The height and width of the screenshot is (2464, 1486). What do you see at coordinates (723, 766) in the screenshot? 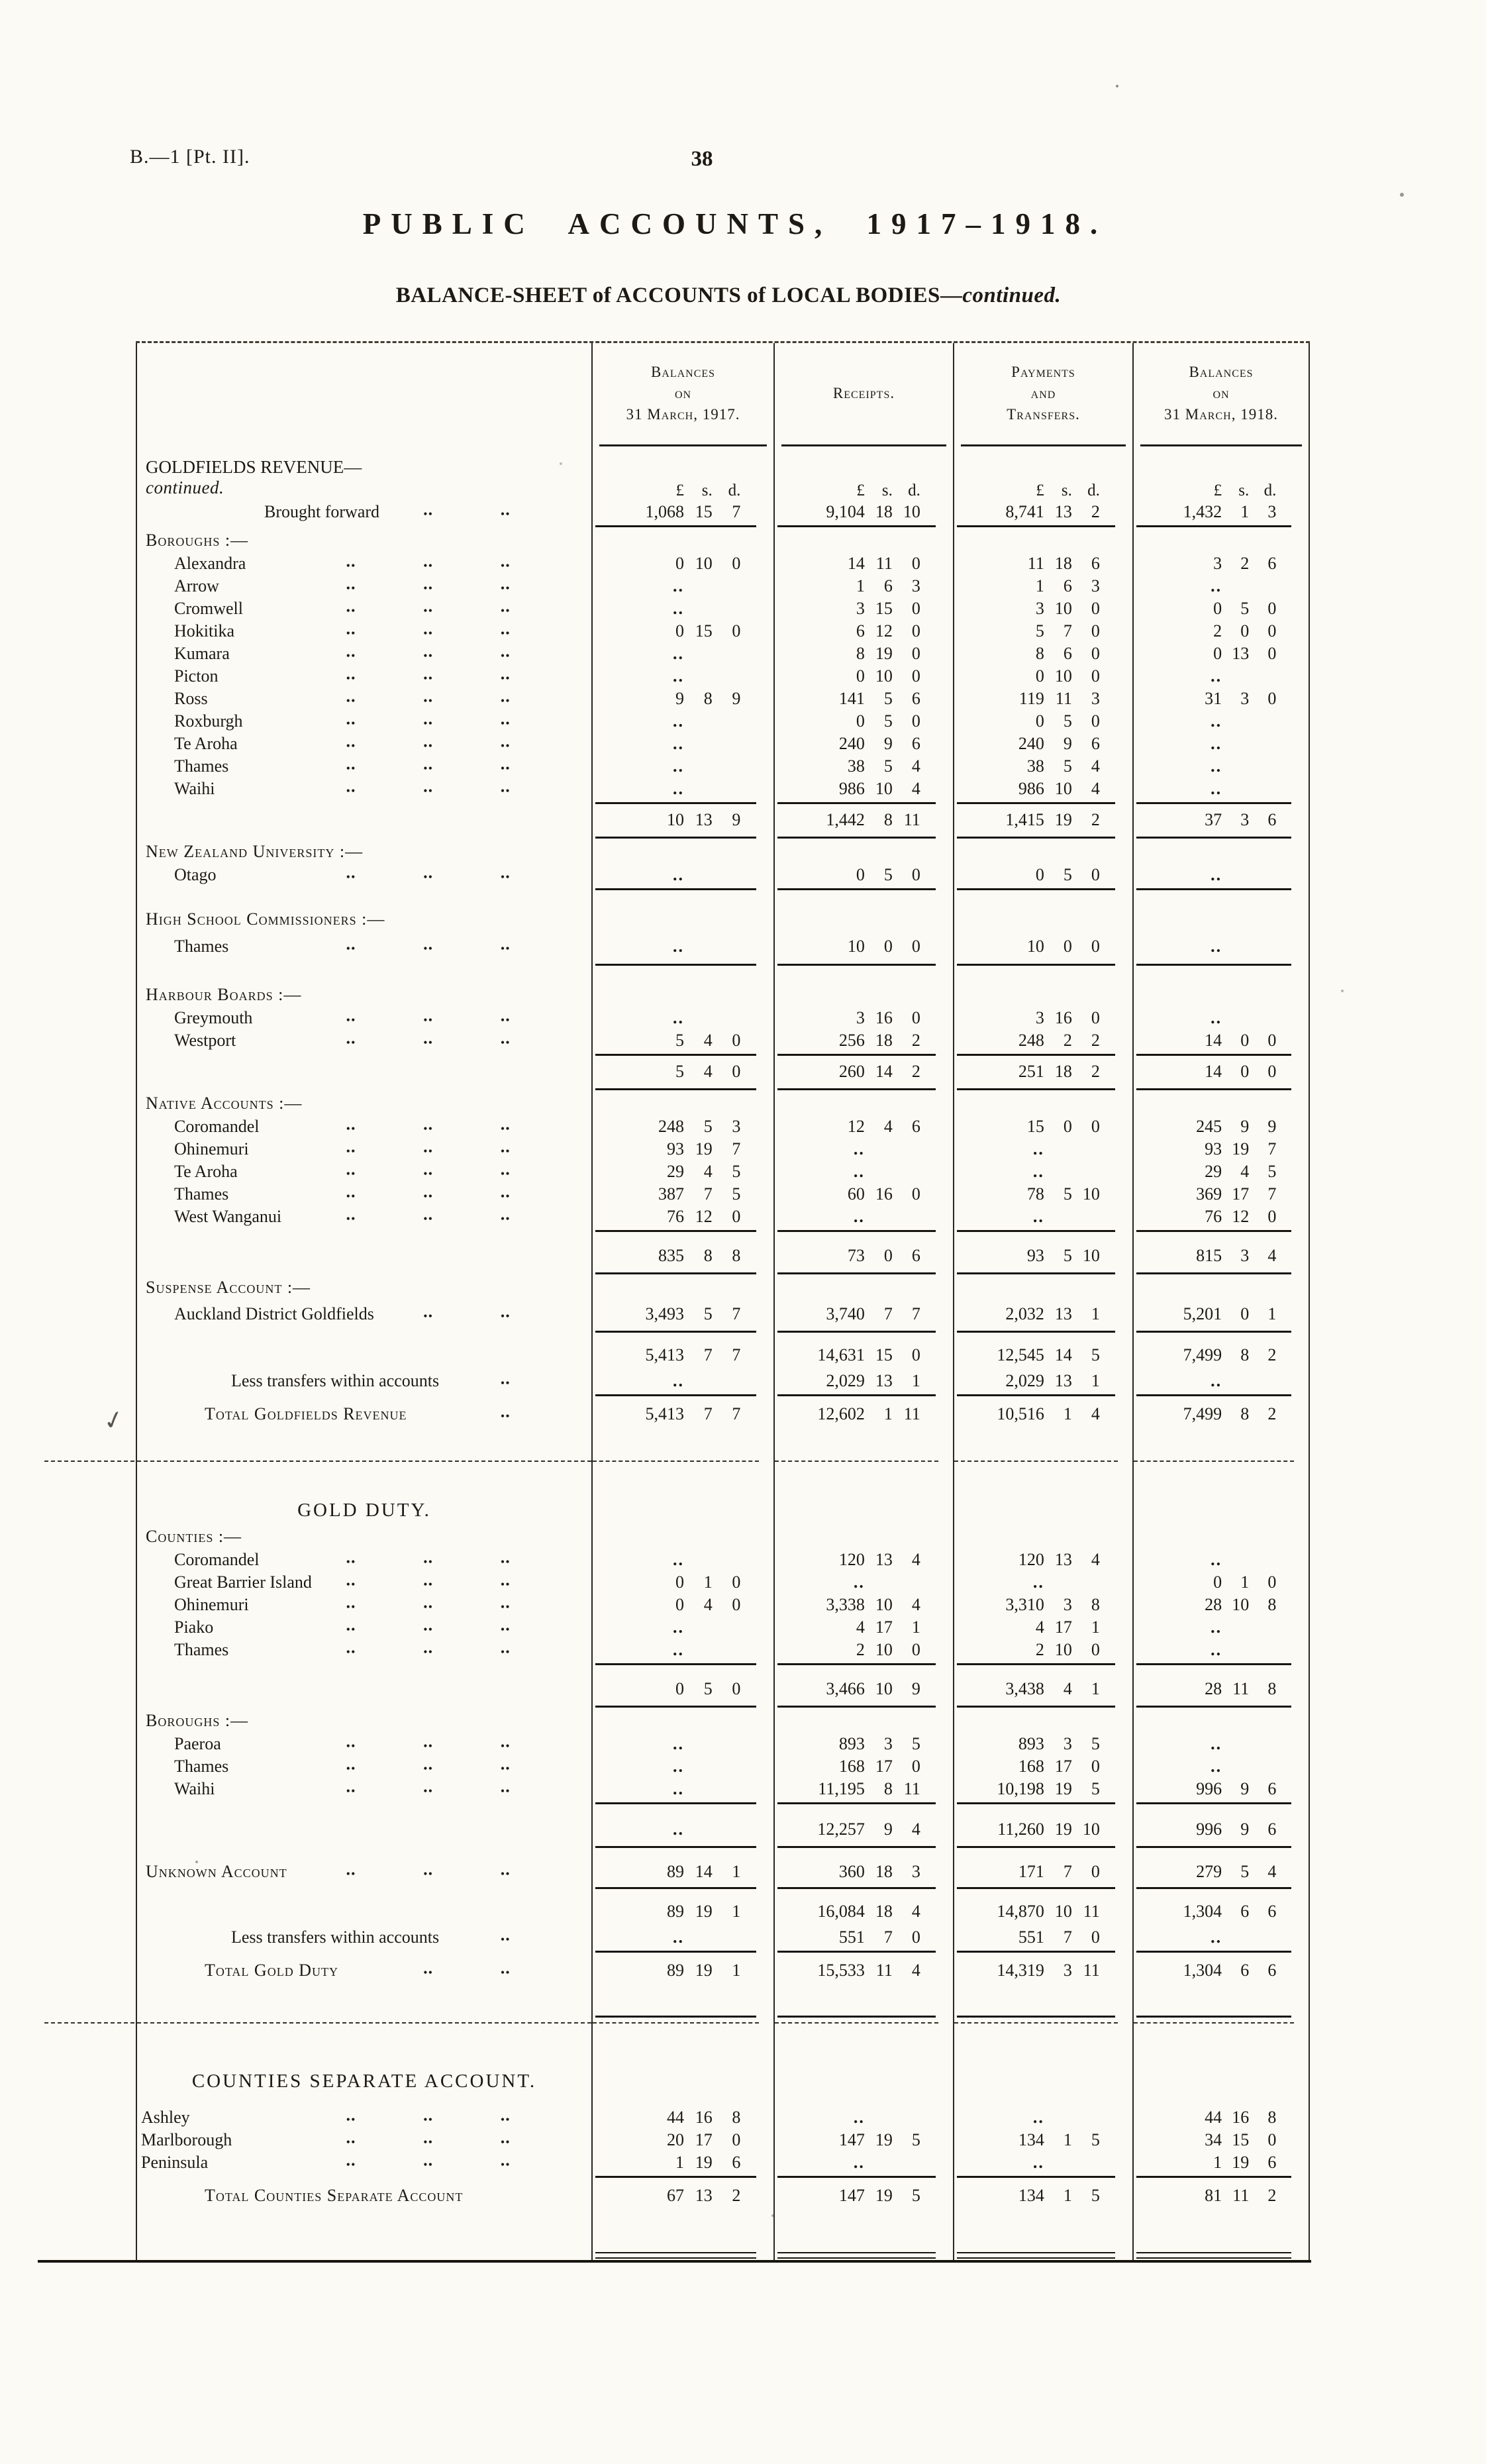
I see `table-row: Thames........ 38 5 4 38 5 4..` at bounding box center [723, 766].